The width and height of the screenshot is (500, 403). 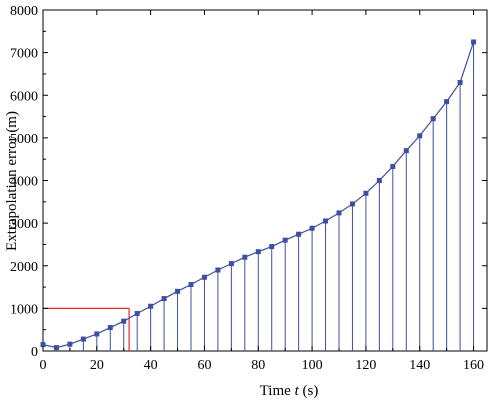 I want to click on y-tick-label: 6000, so click(x=24, y=96).